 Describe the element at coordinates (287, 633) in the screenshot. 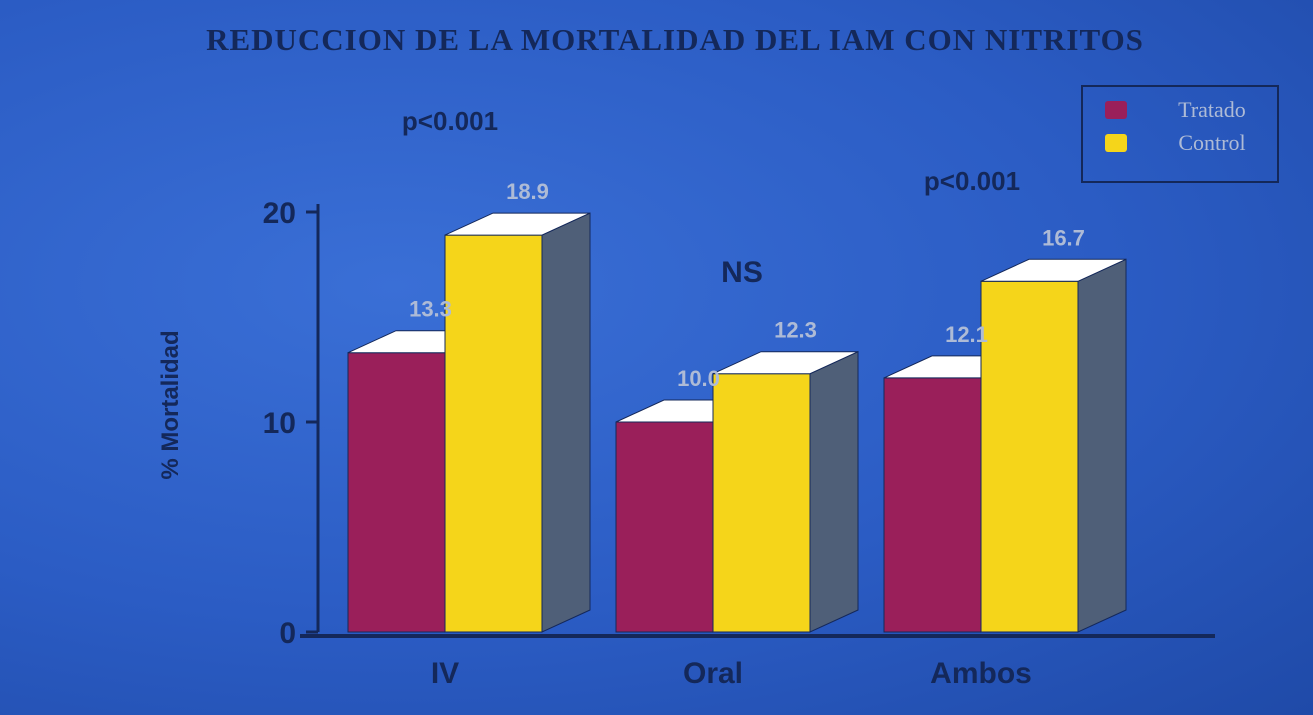

I see `y-tick-label: 0` at that location.